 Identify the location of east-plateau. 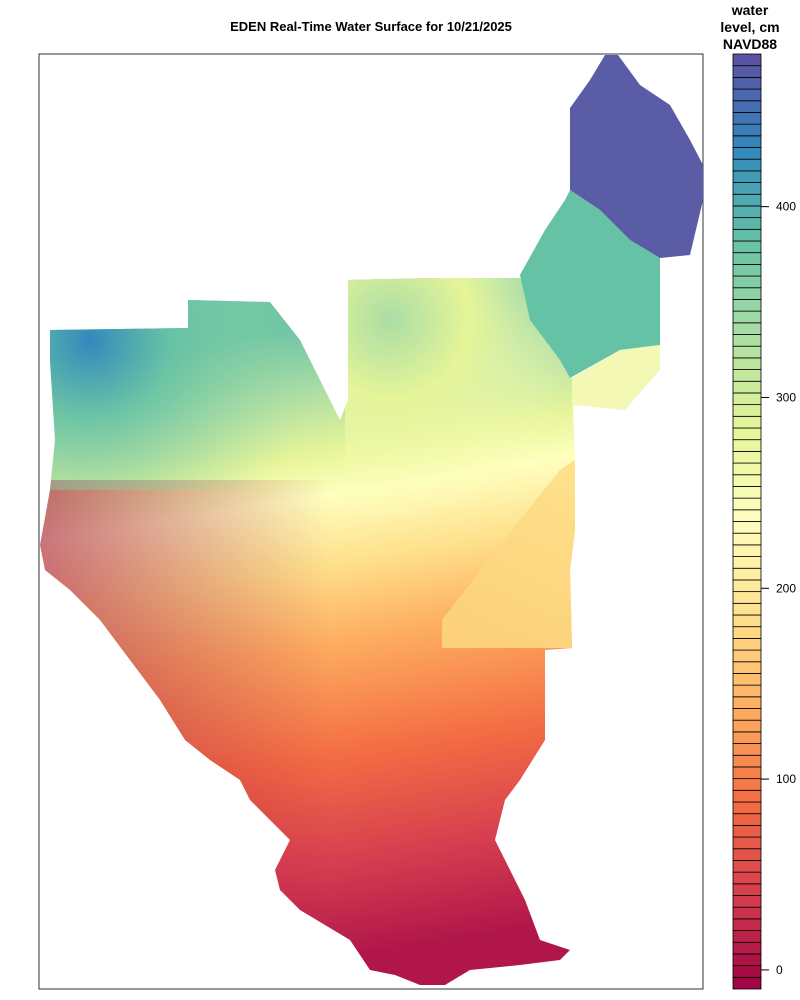
(508, 554).